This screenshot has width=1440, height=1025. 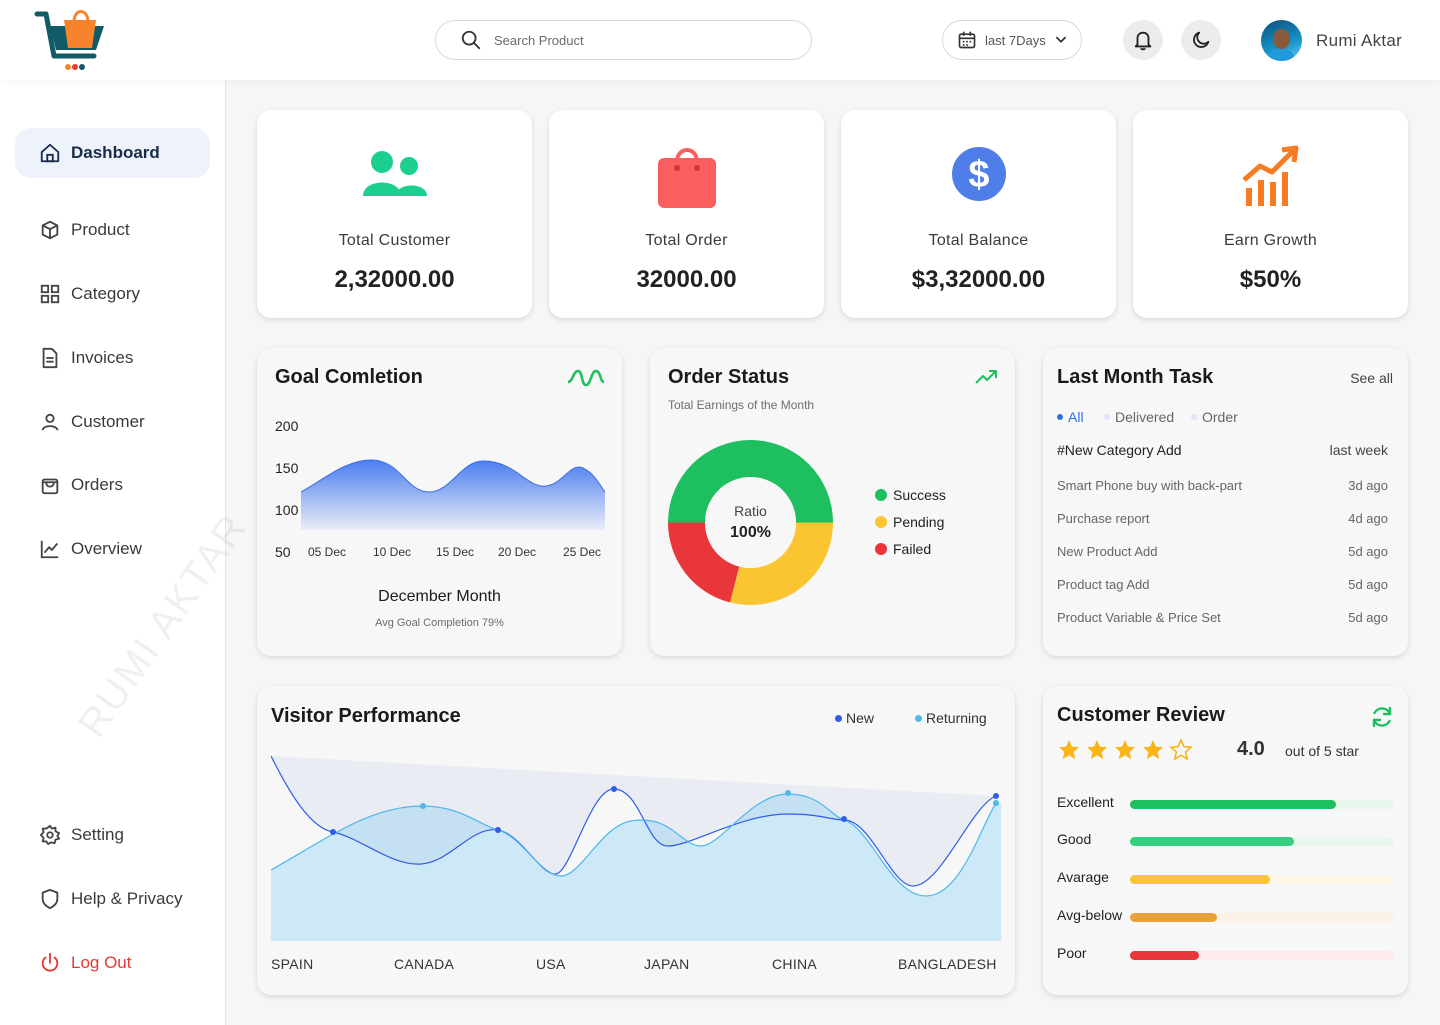 I want to click on sidebar-item-product: Product, so click(x=112, y=230).